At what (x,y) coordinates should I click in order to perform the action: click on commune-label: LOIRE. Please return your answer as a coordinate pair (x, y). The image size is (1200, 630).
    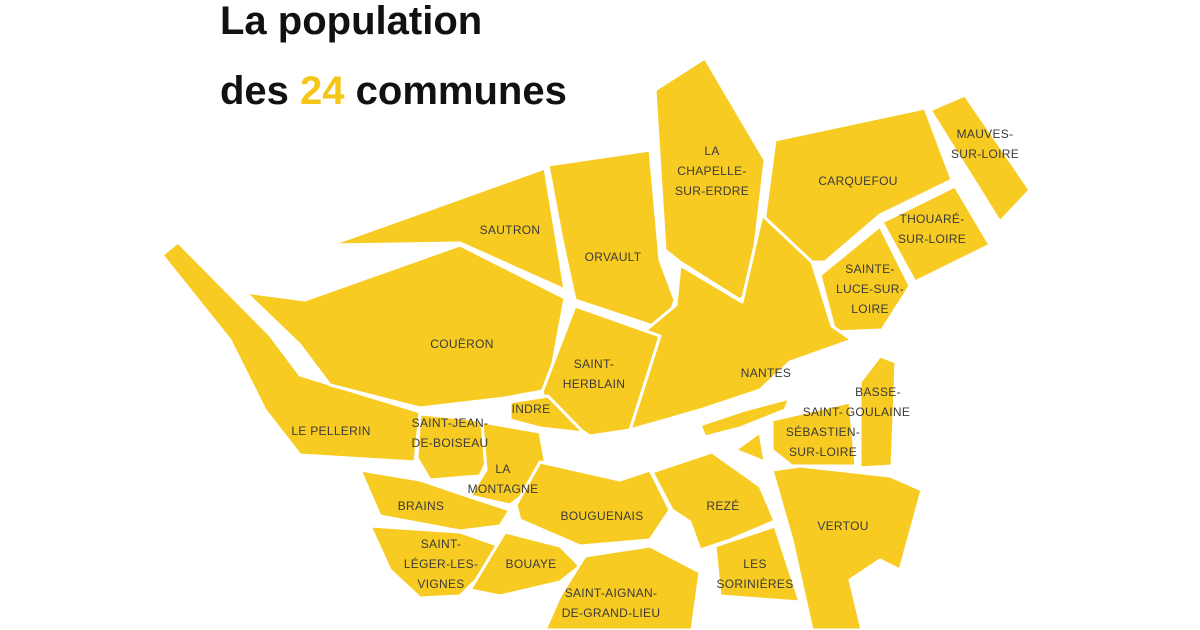
    Looking at the image, I should click on (870, 309).